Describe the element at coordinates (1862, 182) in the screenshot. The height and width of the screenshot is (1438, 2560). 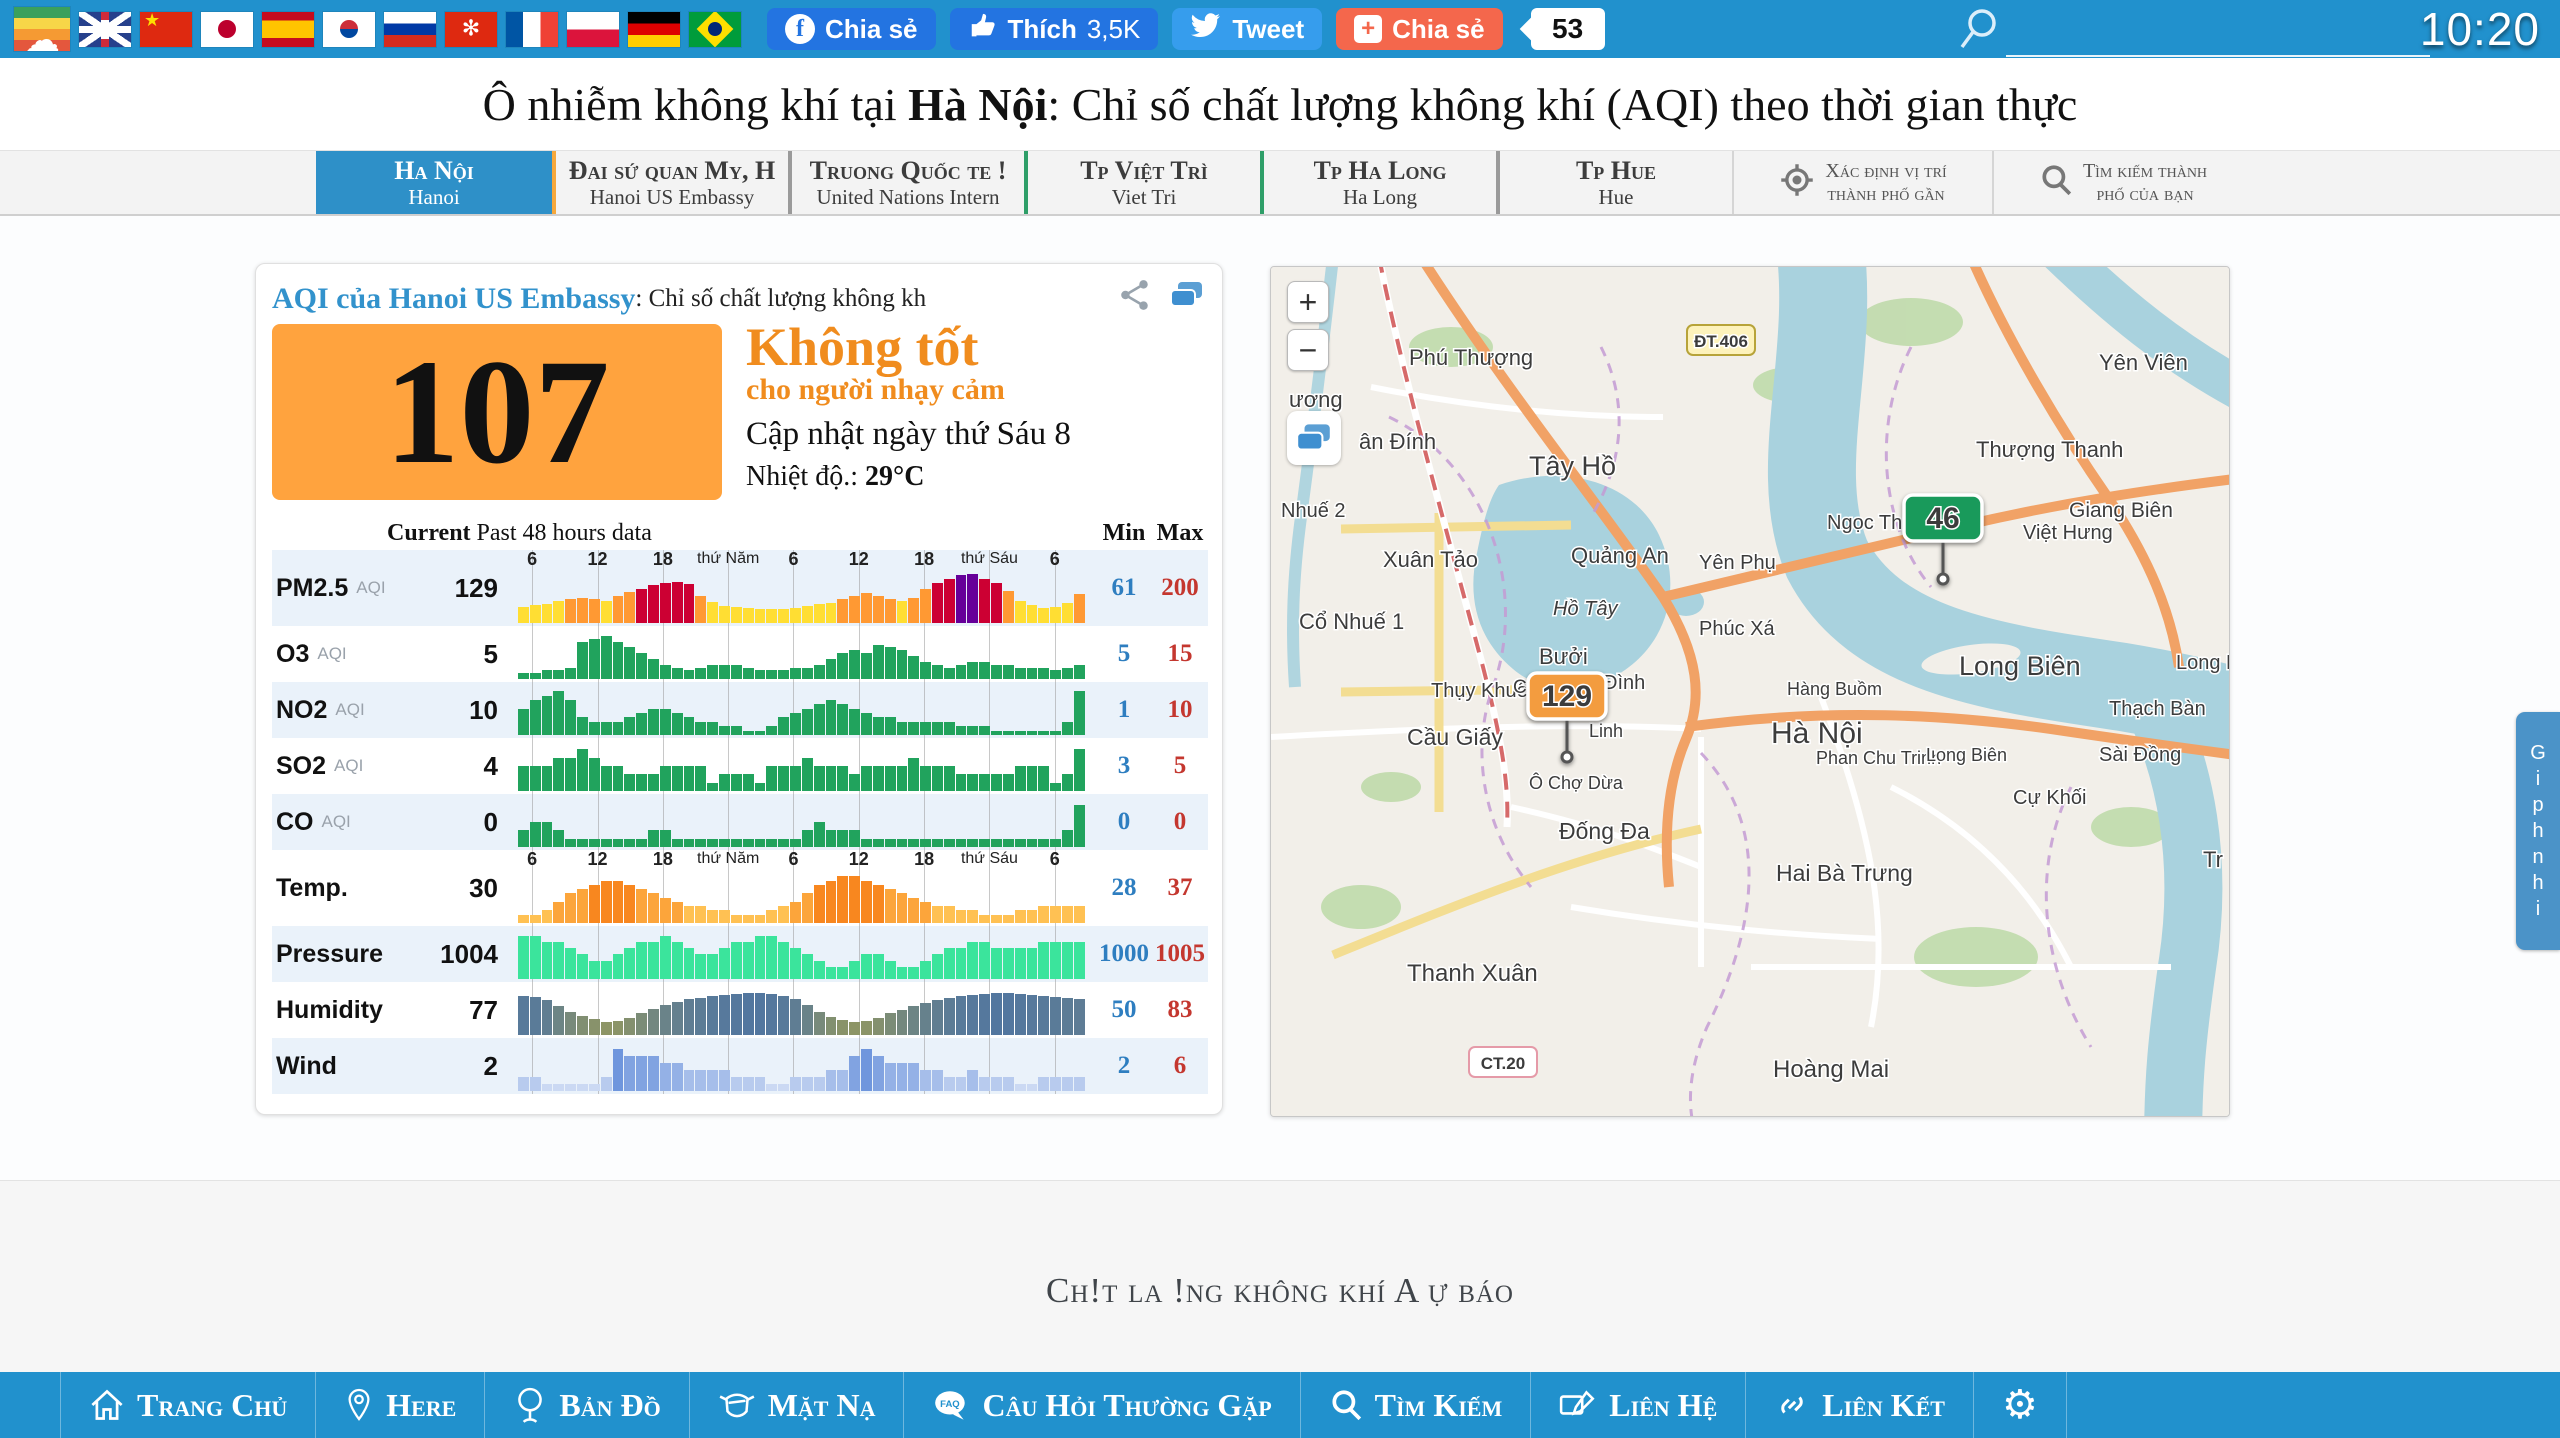
I see `tab-locate: Xác định vị trí thành phố gần` at that location.